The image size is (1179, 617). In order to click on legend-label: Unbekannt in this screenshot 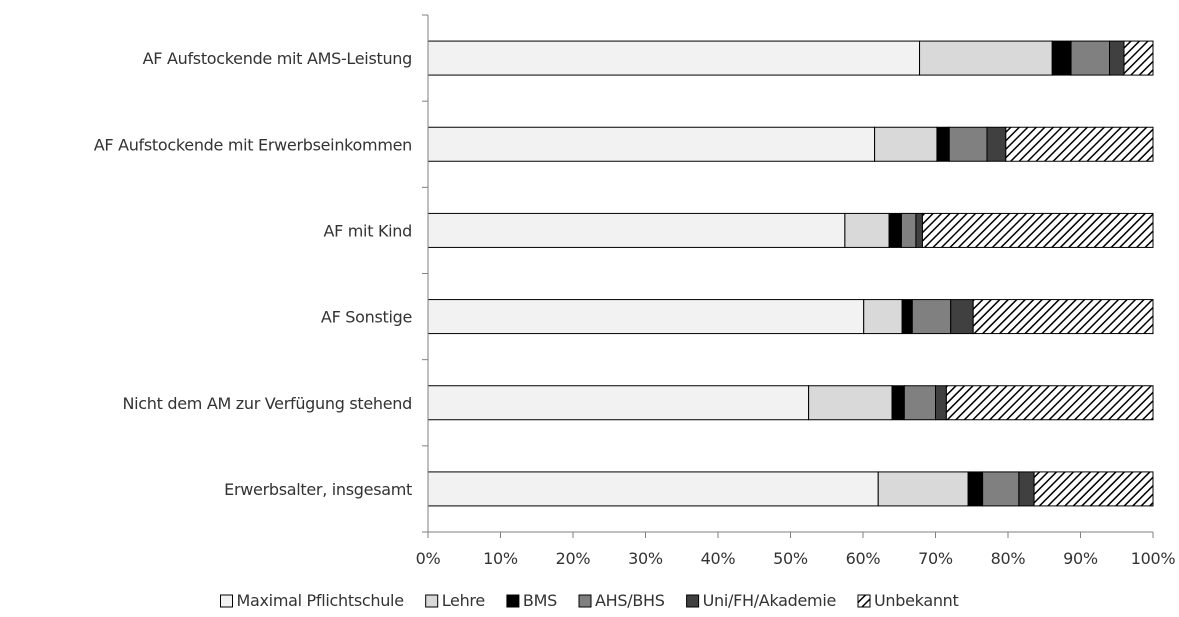, I will do `click(916, 600)`.